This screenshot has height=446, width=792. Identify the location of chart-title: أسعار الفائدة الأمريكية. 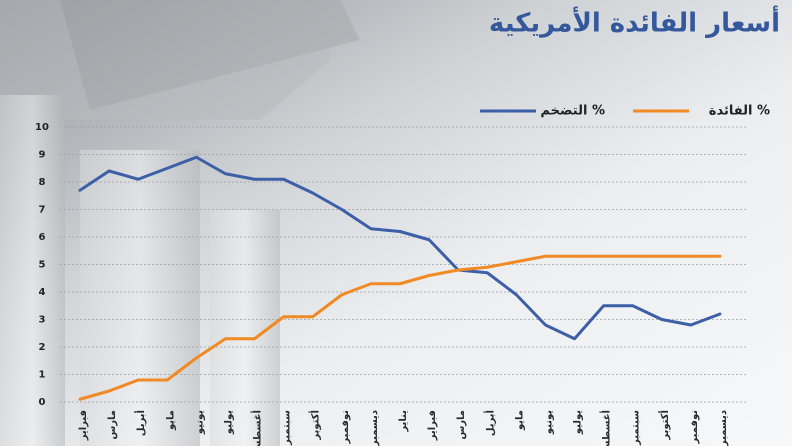
(634, 22).